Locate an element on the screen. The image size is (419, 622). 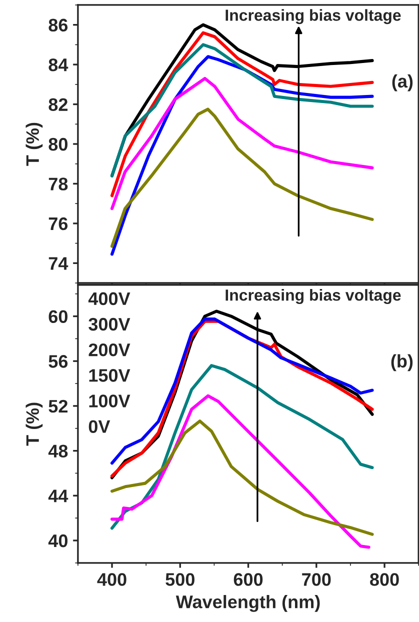
annotation: 300V is located at coordinates (109, 324).